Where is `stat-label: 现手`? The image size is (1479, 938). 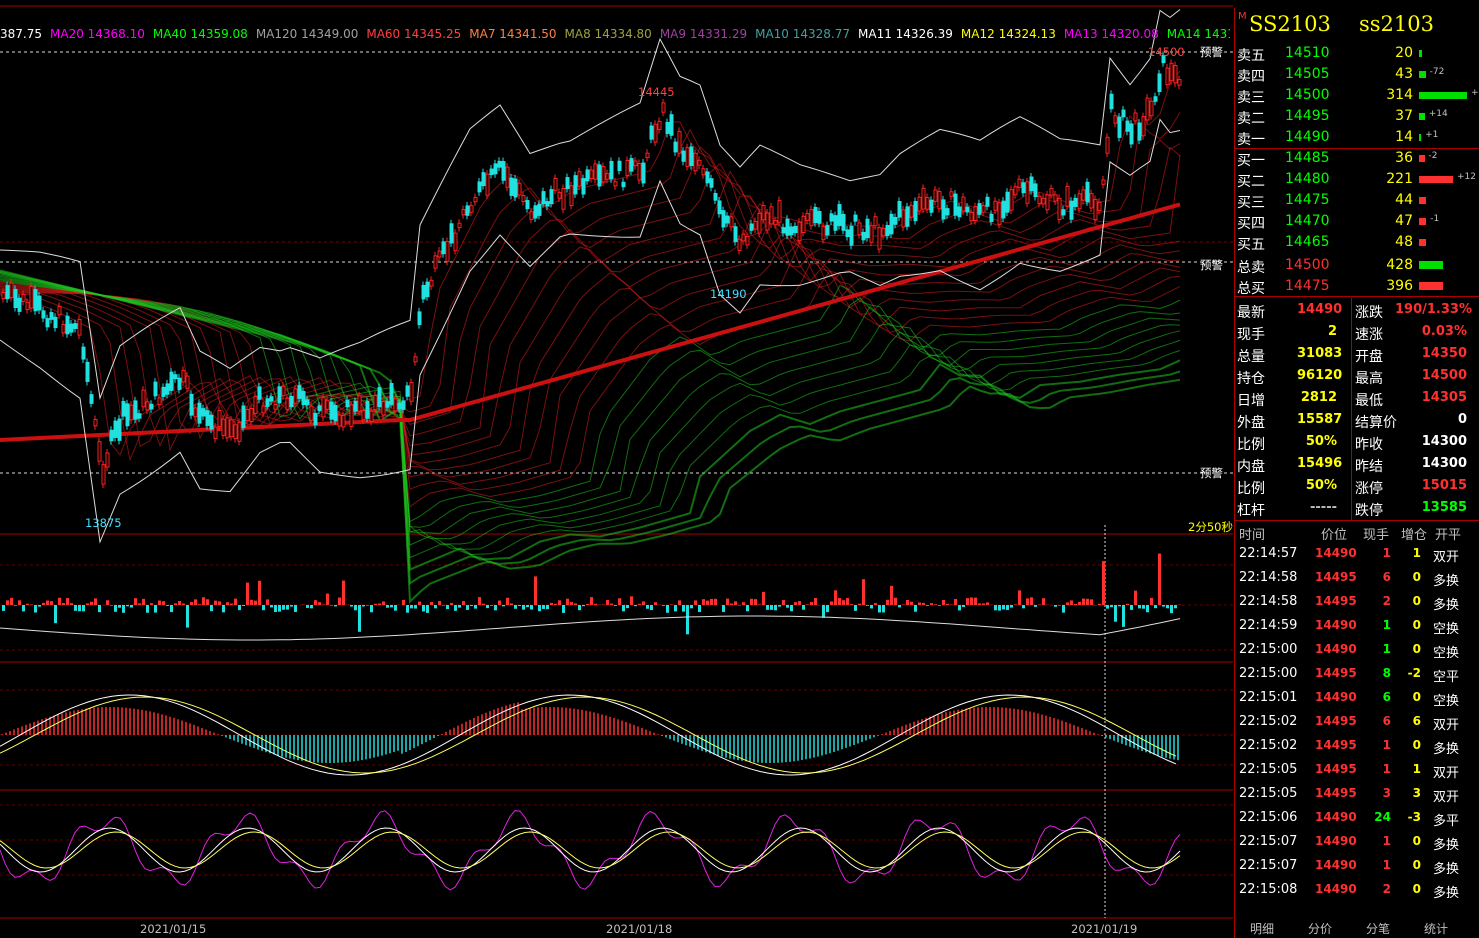
stat-label: 现手 is located at coordinates (1251, 335).